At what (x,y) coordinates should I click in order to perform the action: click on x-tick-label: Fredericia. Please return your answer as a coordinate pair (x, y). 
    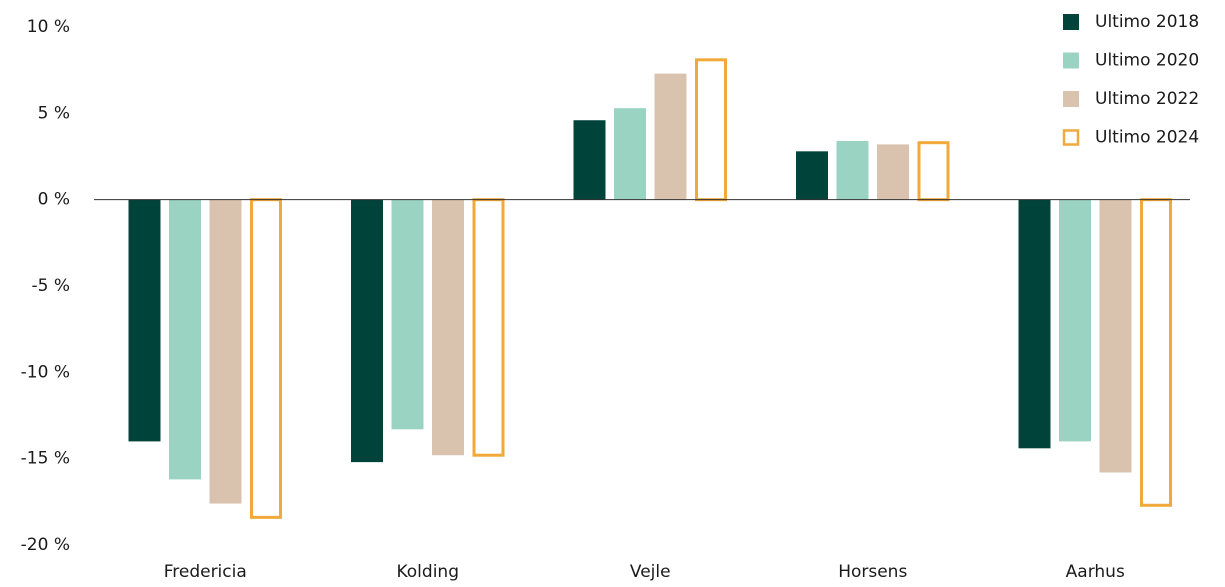
    Looking at the image, I should click on (205, 572).